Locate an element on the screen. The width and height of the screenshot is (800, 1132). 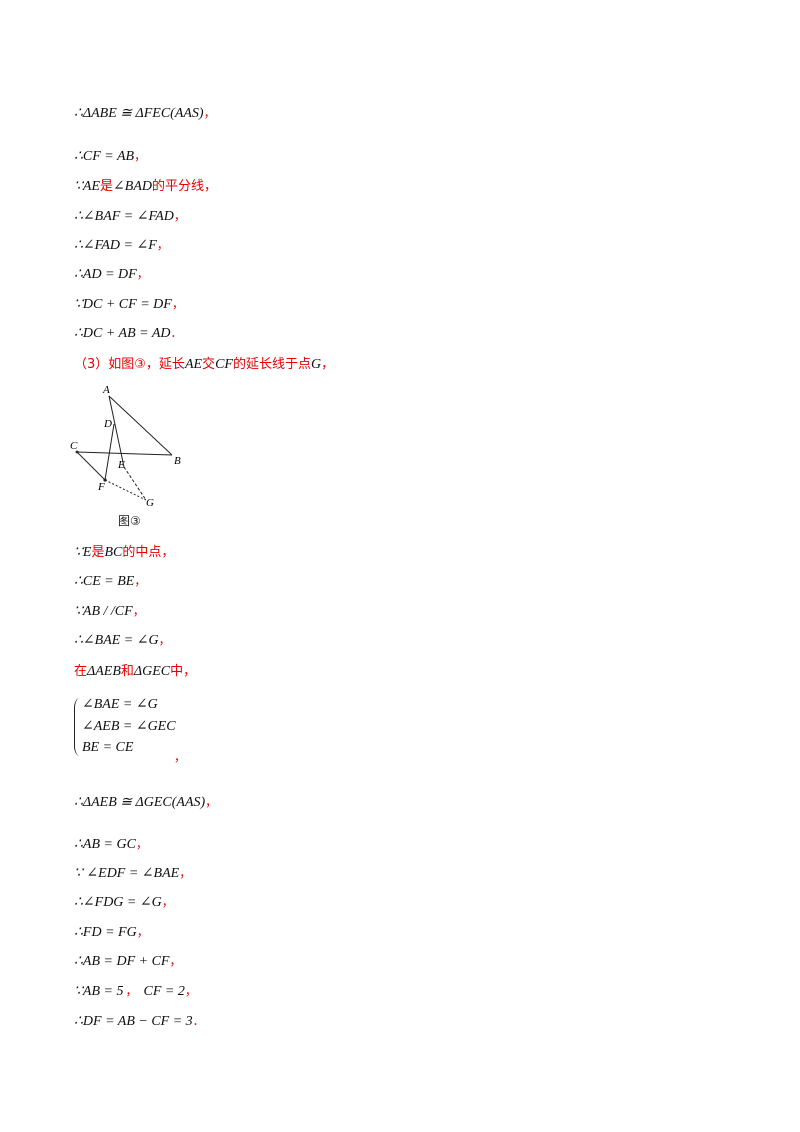
segment-cf is located at coordinates (91, 466).